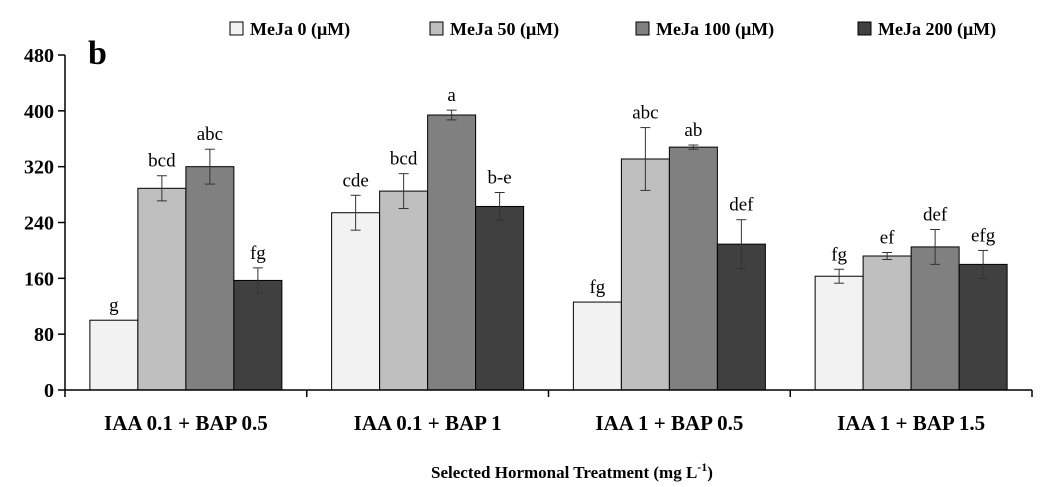 This screenshot has height=487, width=1044. I want to click on y-tick-label: 0, so click(49, 391).